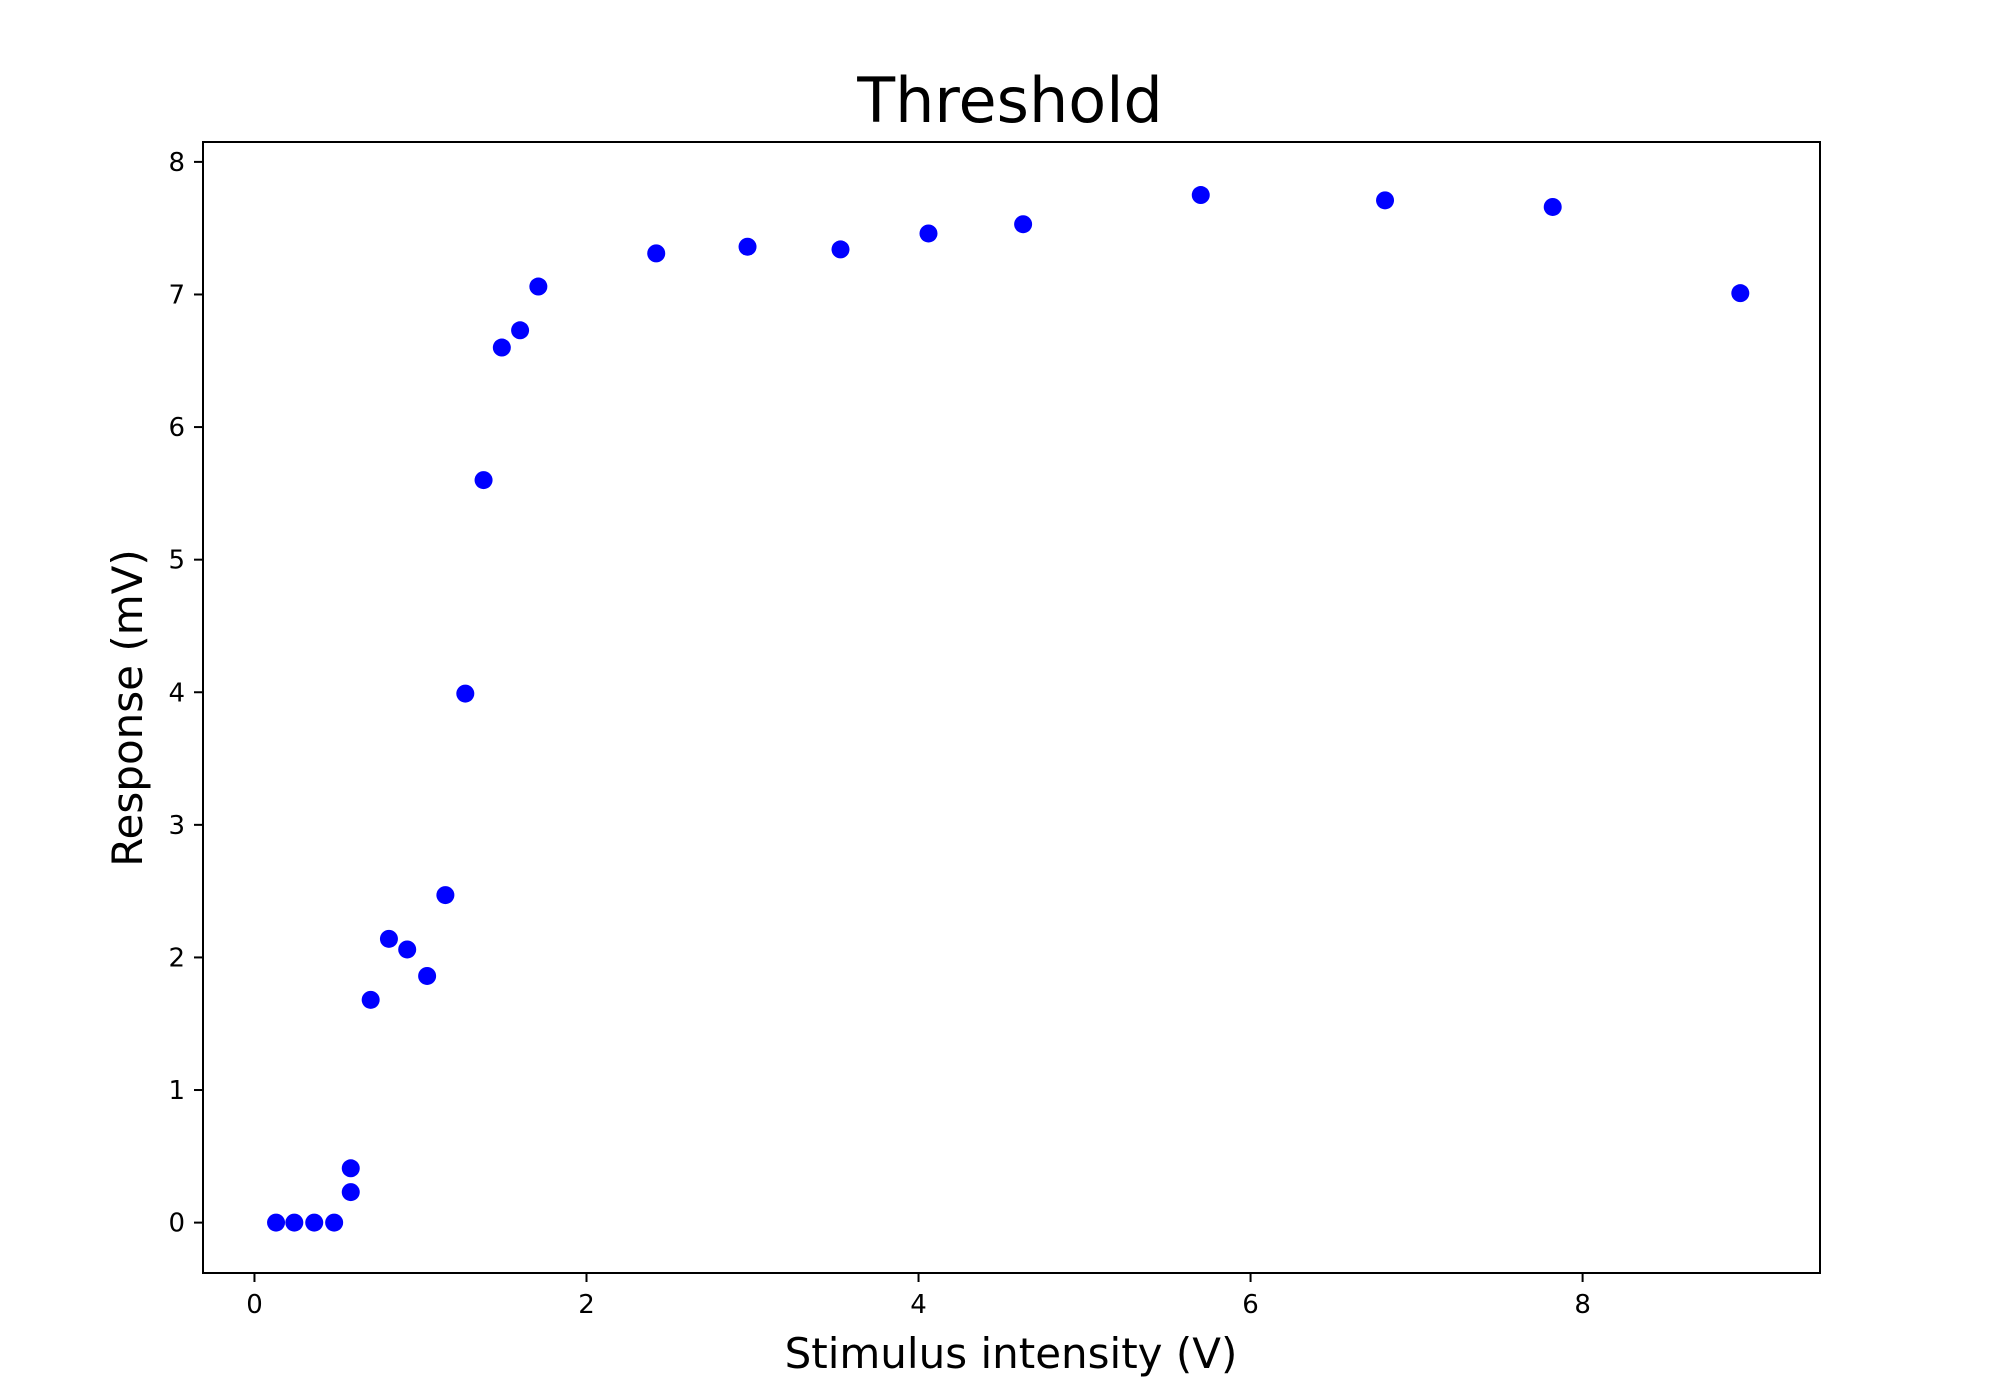 The height and width of the screenshot is (1400, 2000). What do you see at coordinates (586, 1305) in the screenshot?
I see `x-tick-label: 2` at bounding box center [586, 1305].